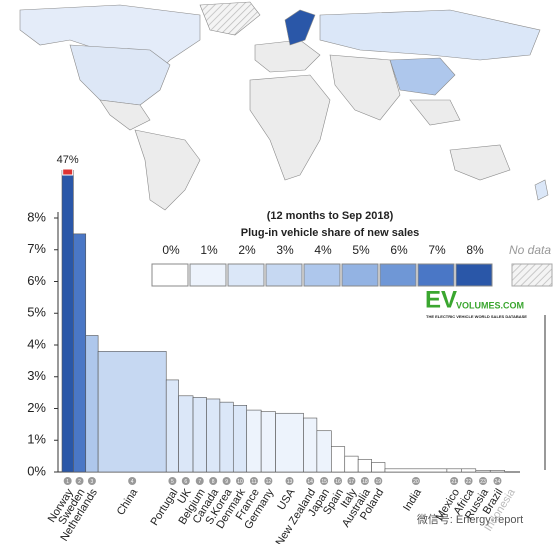 This screenshot has width=554, height=544. Describe the element at coordinates (310, 482) in the screenshot. I see `rank-label: 14` at that location.